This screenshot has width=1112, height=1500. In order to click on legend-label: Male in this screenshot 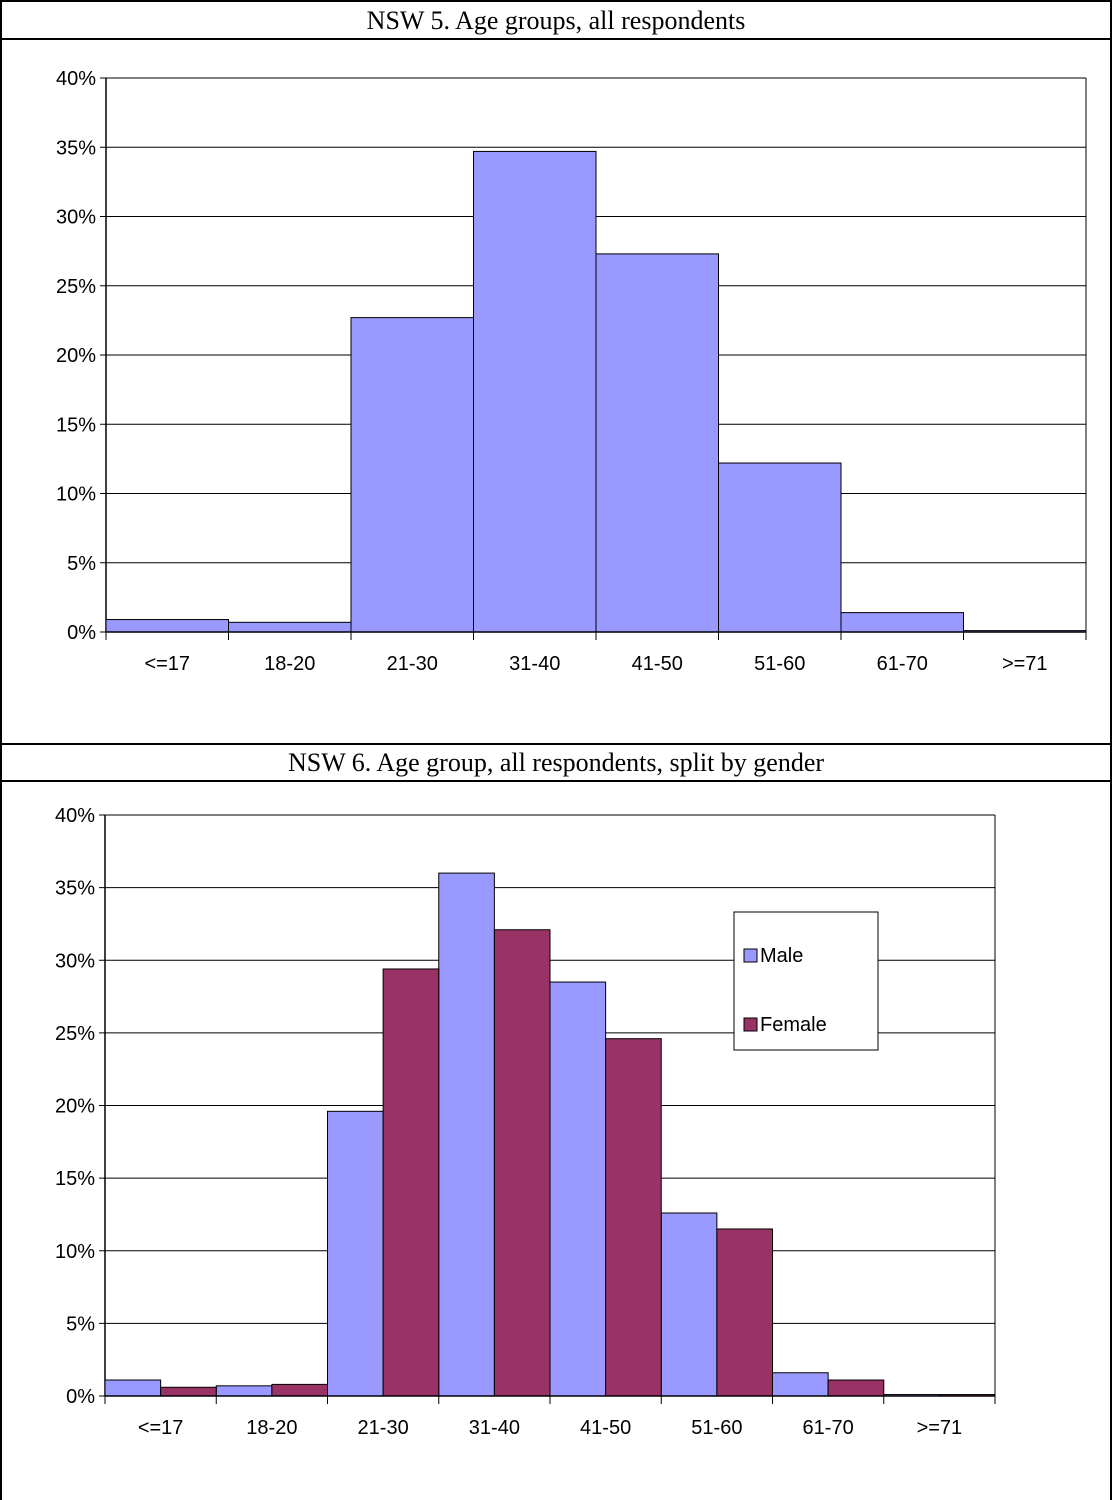, I will do `click(781, 956)`.